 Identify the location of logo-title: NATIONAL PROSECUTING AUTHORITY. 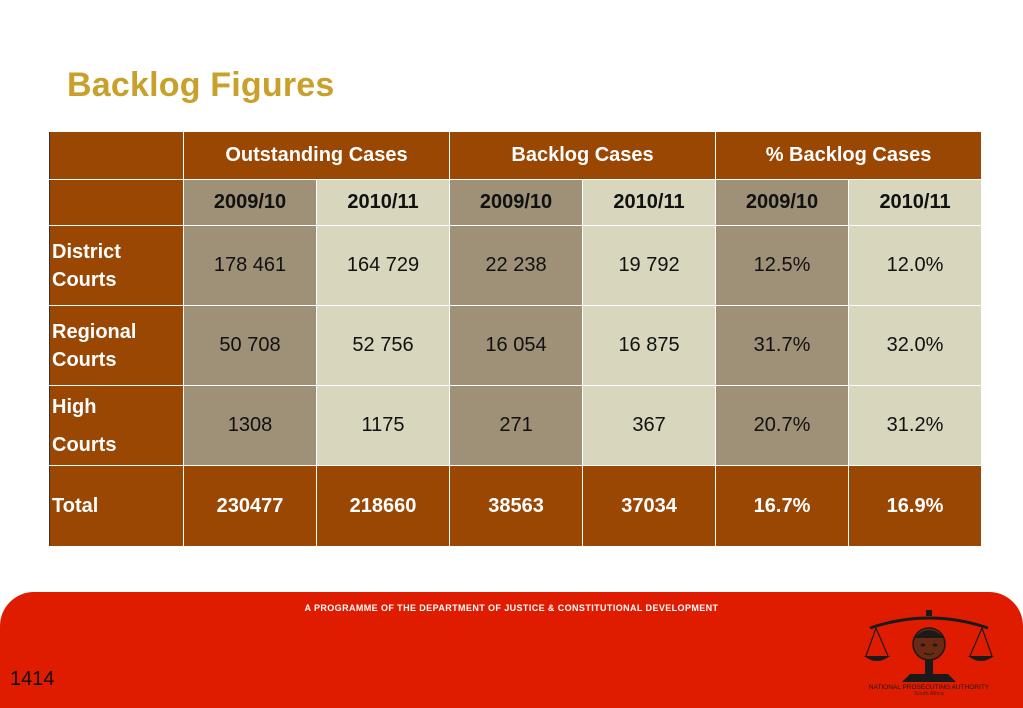
(929, 687).